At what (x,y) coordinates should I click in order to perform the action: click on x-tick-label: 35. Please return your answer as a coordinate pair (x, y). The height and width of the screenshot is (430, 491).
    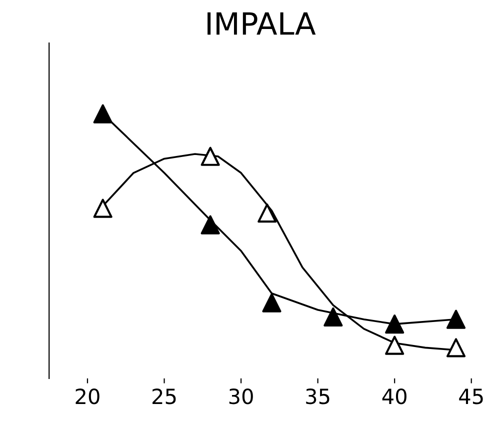
    Looking at the image, I should click on (318, 396).